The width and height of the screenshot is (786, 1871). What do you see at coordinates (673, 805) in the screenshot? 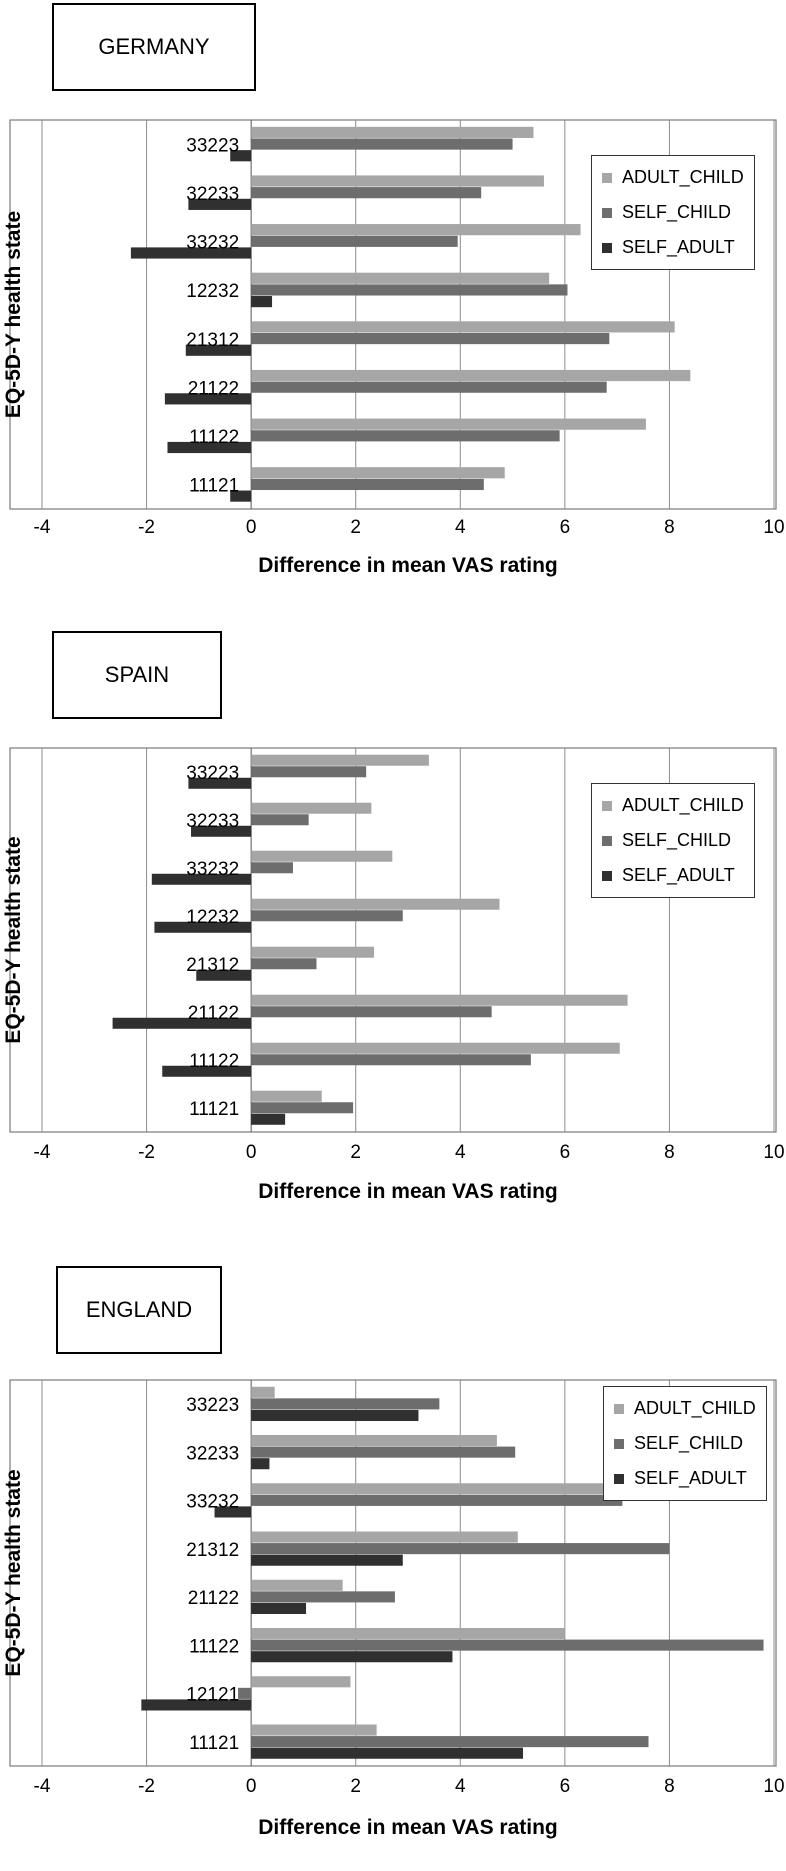
I see `legend-item-adult-child: ADULT_CHILD` at bounding box center [673, 805].